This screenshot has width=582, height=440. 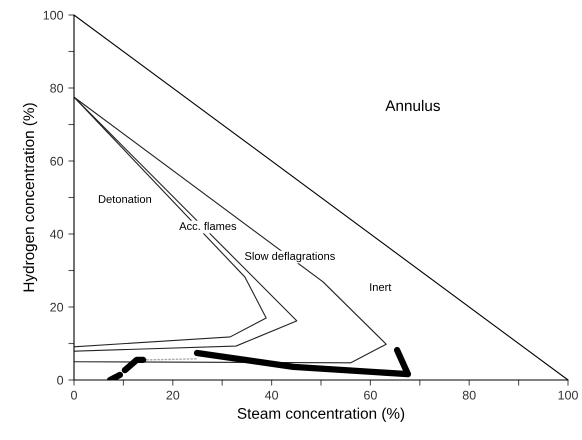 What do you see at coordinates (74, 395) in the screenshot?
I see `x-tick-label: 0` at bounding box center [74, 395].